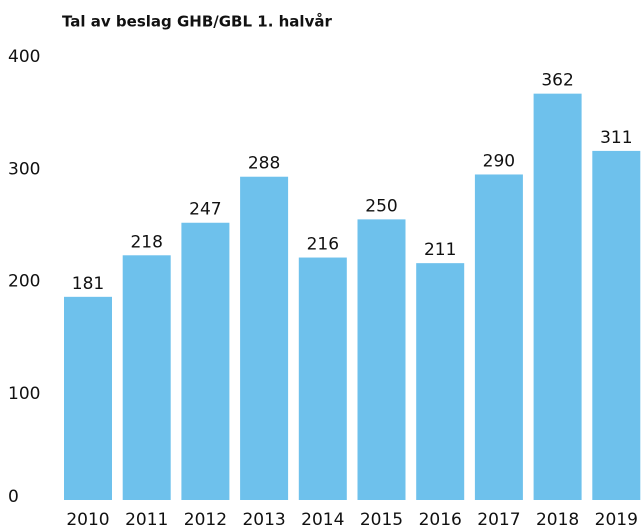 The image size is (641, 531). Describe the element at coordinates (146, 520) in the screenshot. I see `x-tick-label: 2011` at that location.